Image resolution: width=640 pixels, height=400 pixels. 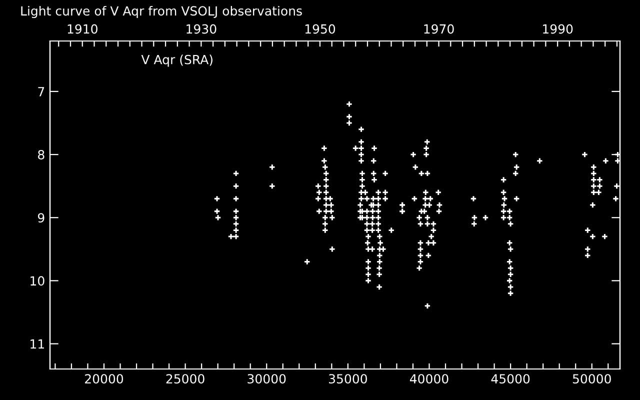 I want to click on x-tick-label: 30000, so click(x=267, y=379).